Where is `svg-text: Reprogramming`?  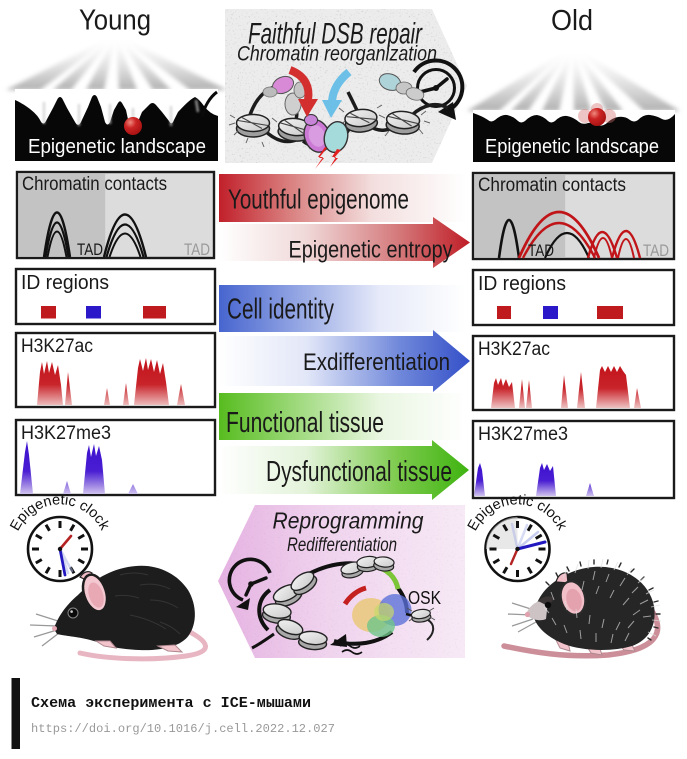 svg-text: Reprogramming is located at coordinates (348, 521).